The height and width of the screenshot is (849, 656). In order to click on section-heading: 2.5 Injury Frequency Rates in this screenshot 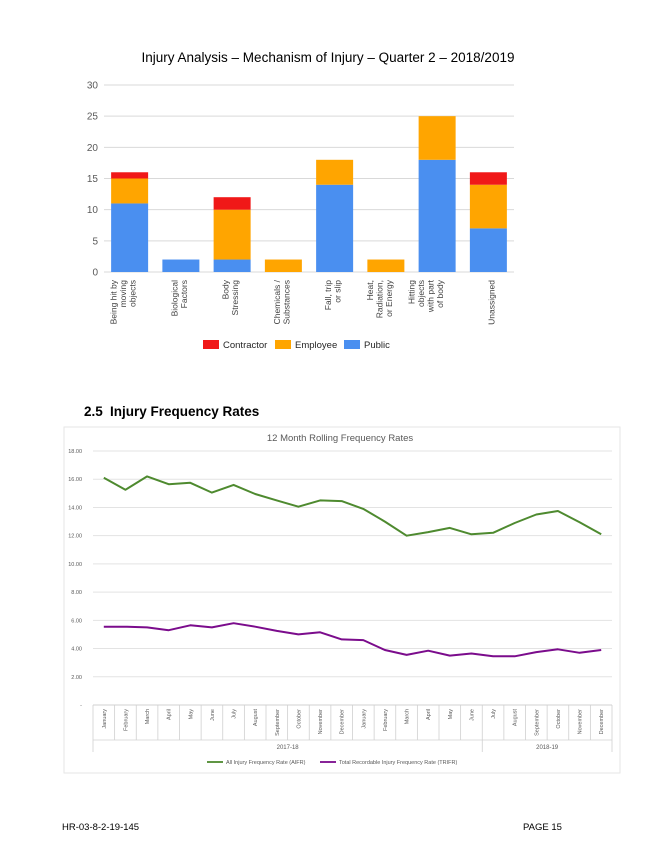, I will do `click(171, 411)`.